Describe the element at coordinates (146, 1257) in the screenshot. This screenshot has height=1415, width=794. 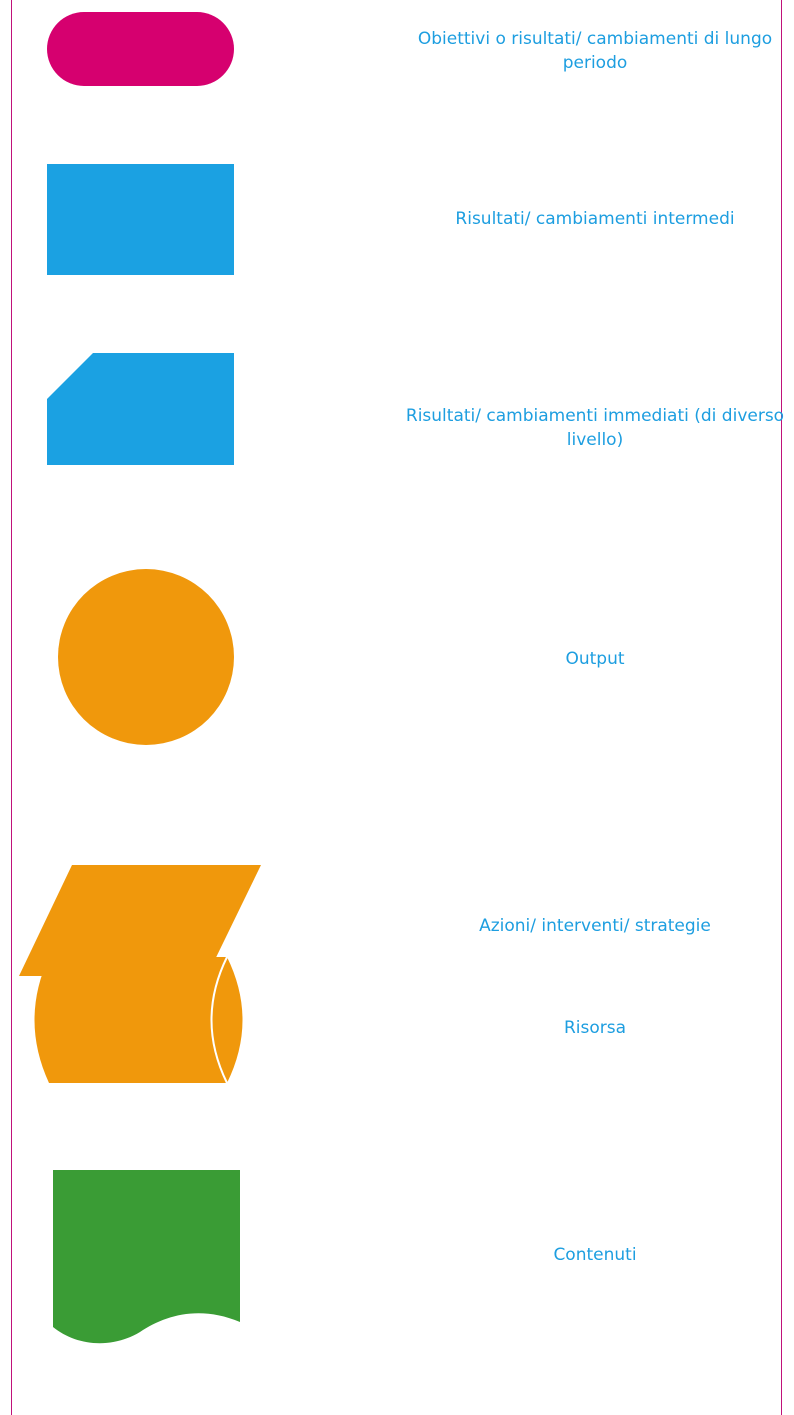
I see `content-shape` at that location.